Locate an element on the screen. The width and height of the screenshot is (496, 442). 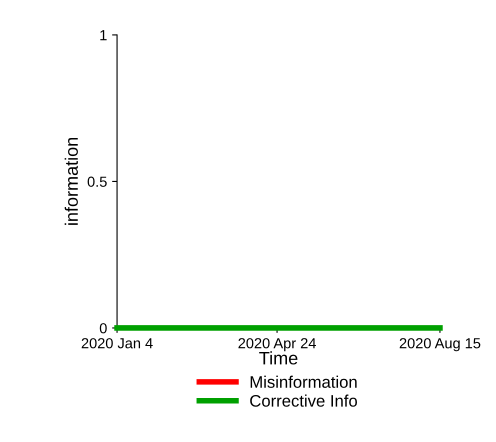
legend-label: Corrective Info is located at coordinates (303, 400).